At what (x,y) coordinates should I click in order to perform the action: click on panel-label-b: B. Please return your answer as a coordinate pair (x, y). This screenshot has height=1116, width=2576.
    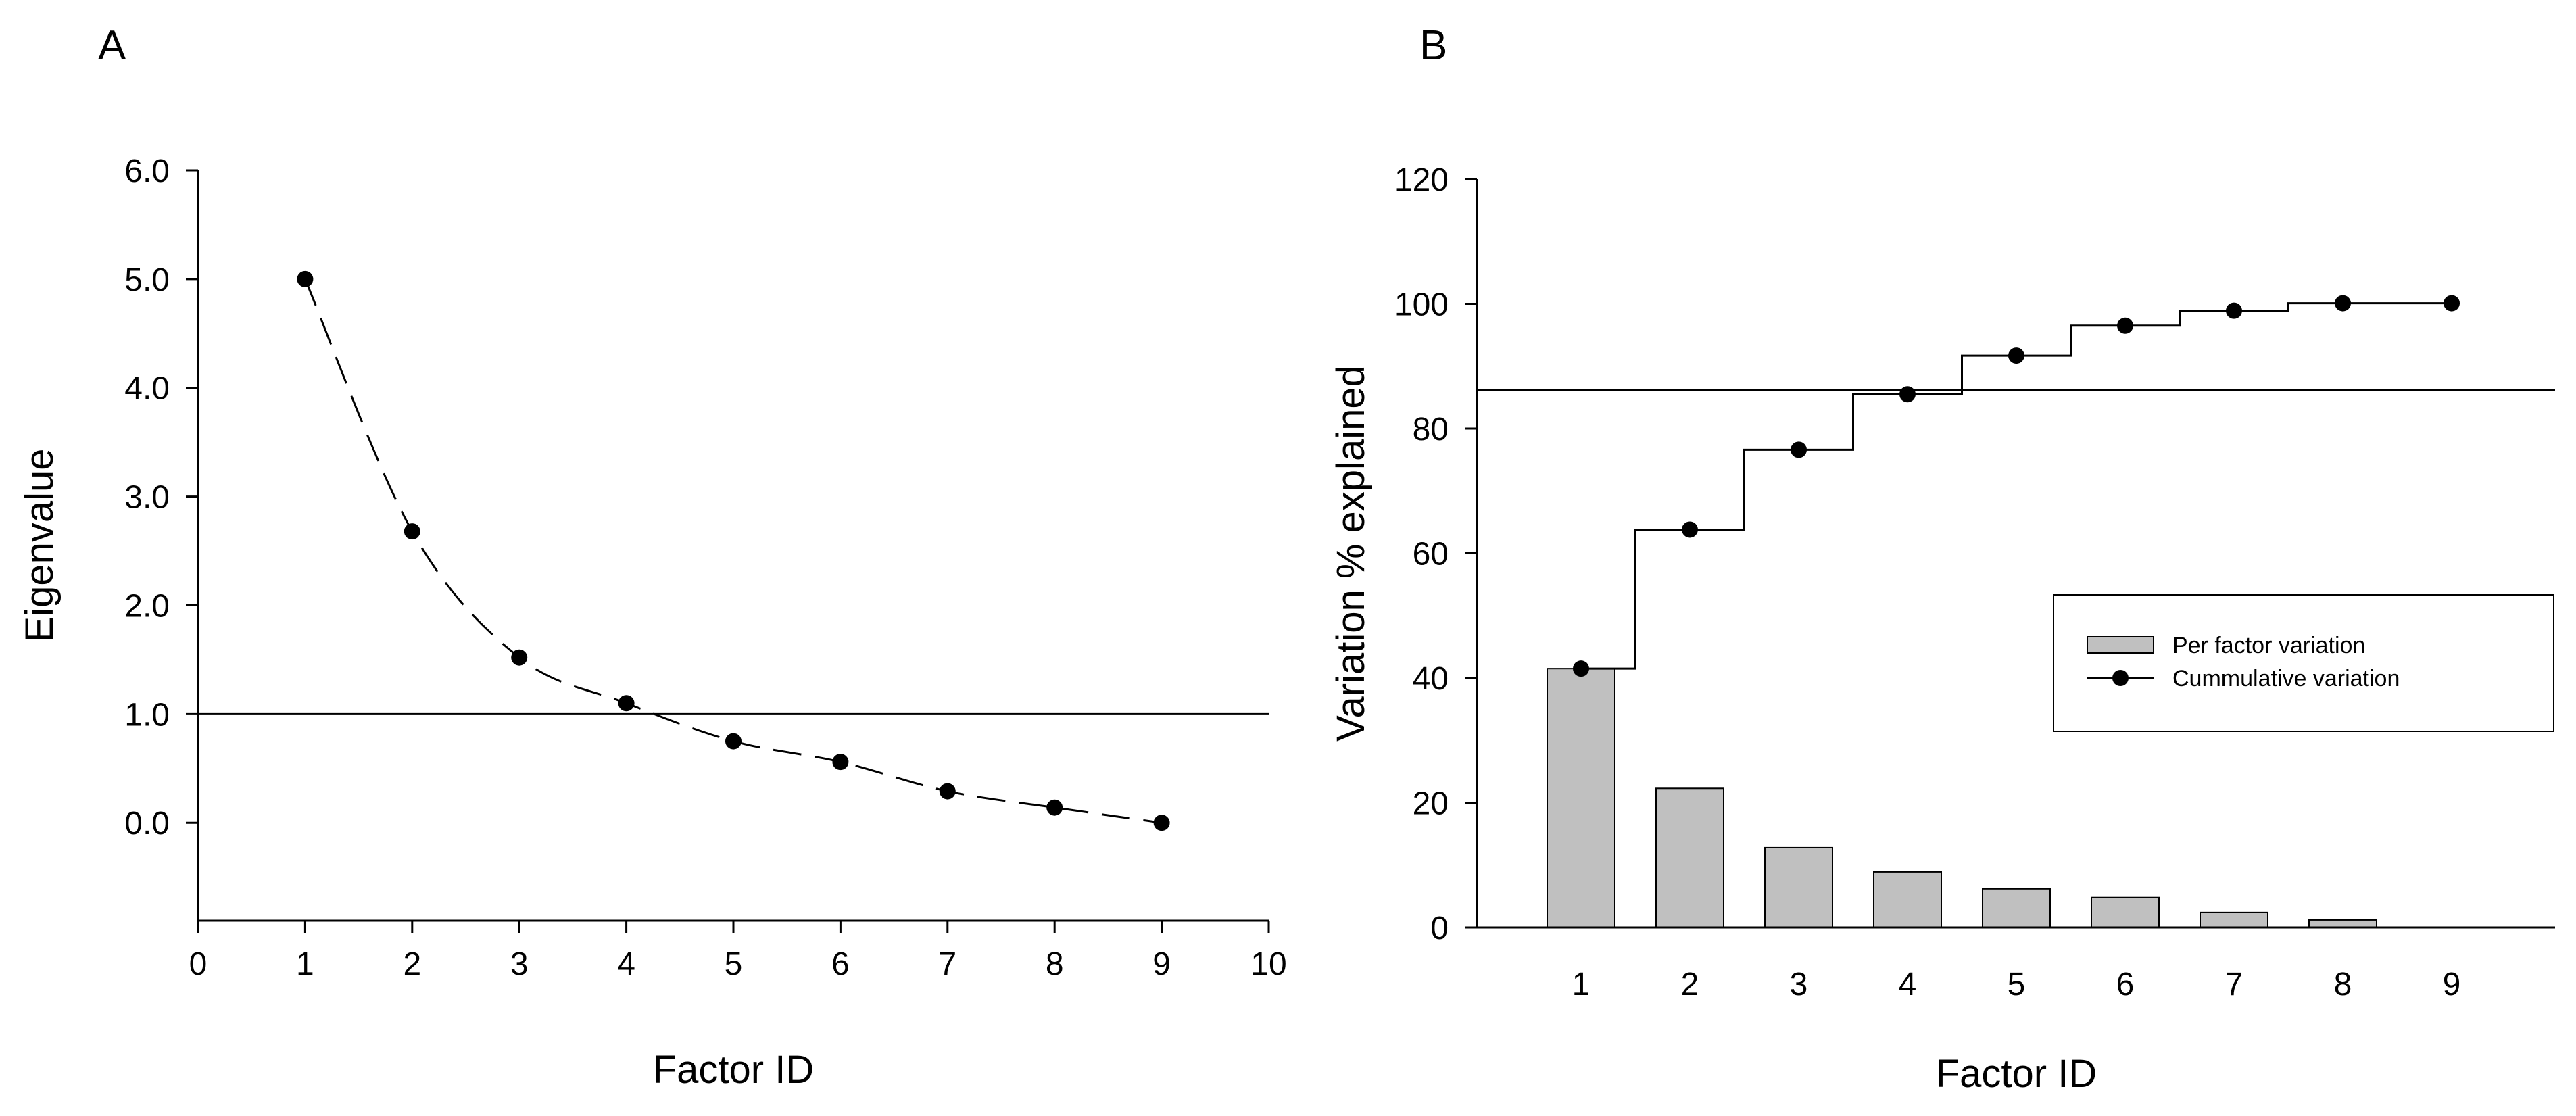
    Looking at the image, I should click on (1433, 45).